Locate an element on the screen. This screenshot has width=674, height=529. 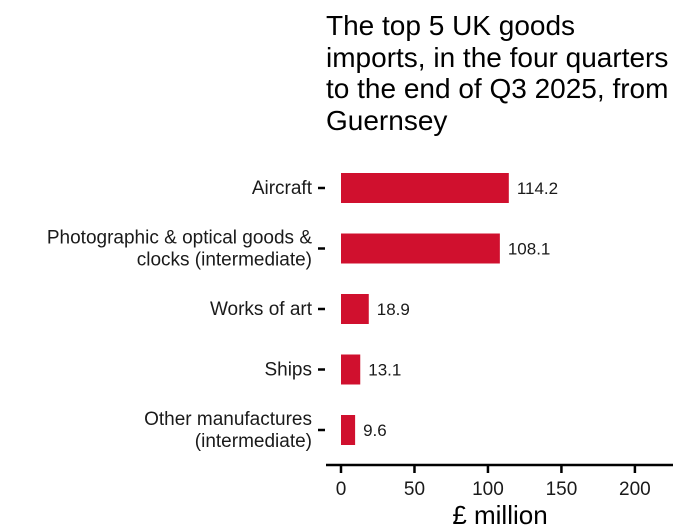
value-label: 114.2 is located at coordinates (537, 188).